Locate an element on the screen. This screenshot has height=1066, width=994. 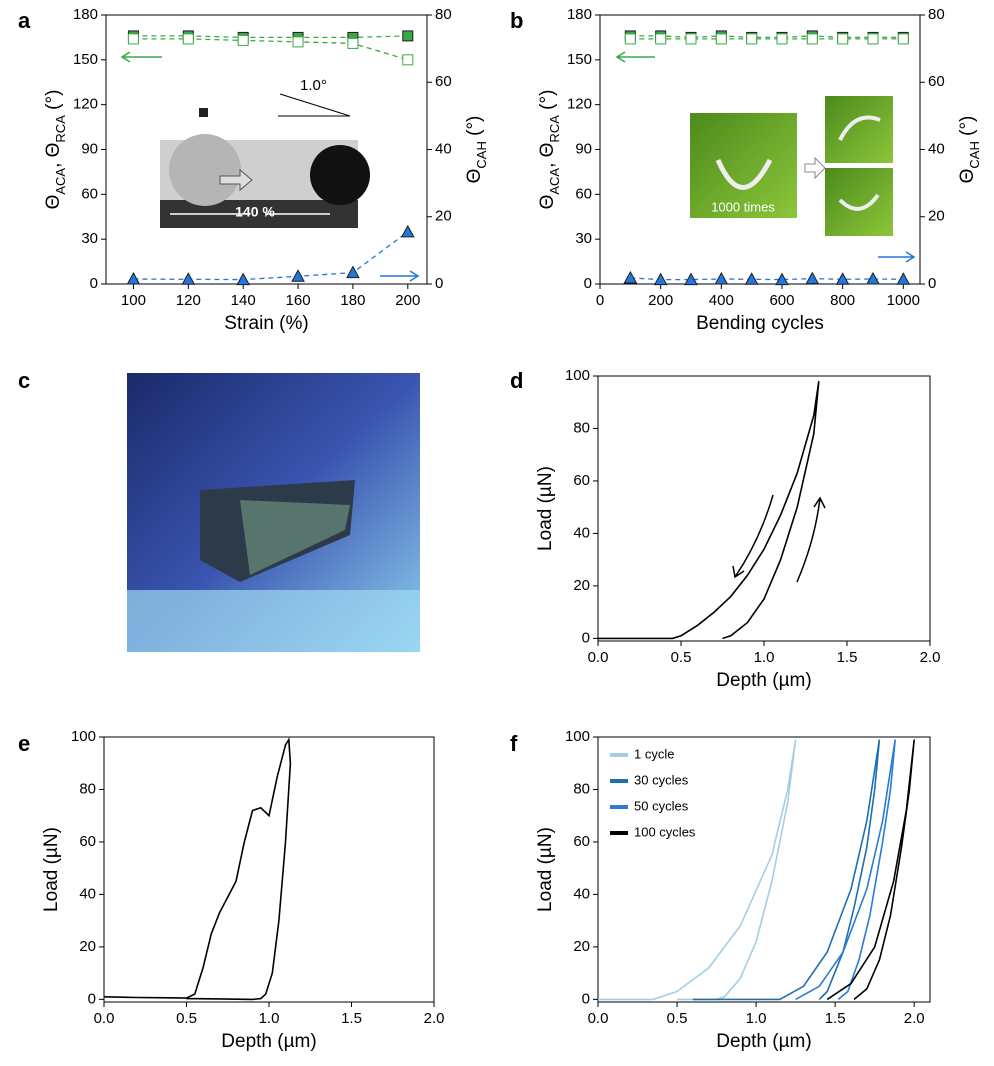
y2-tick-label: 80 is located at coordinates (936, 14).